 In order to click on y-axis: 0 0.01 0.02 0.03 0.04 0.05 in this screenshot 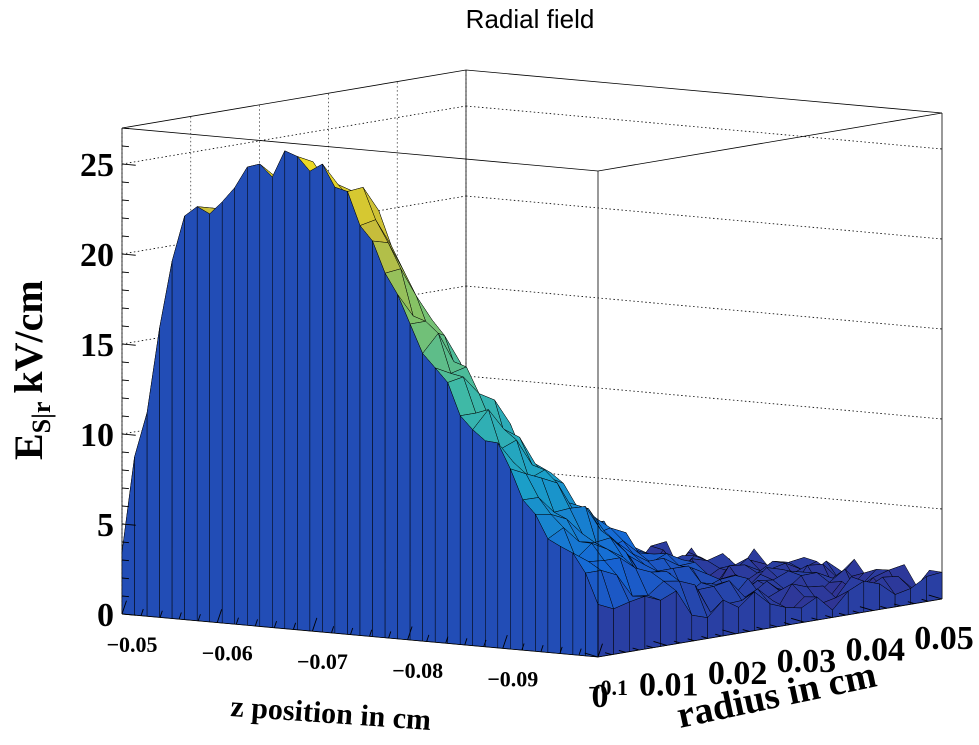, I will do `click(779, 654)`.